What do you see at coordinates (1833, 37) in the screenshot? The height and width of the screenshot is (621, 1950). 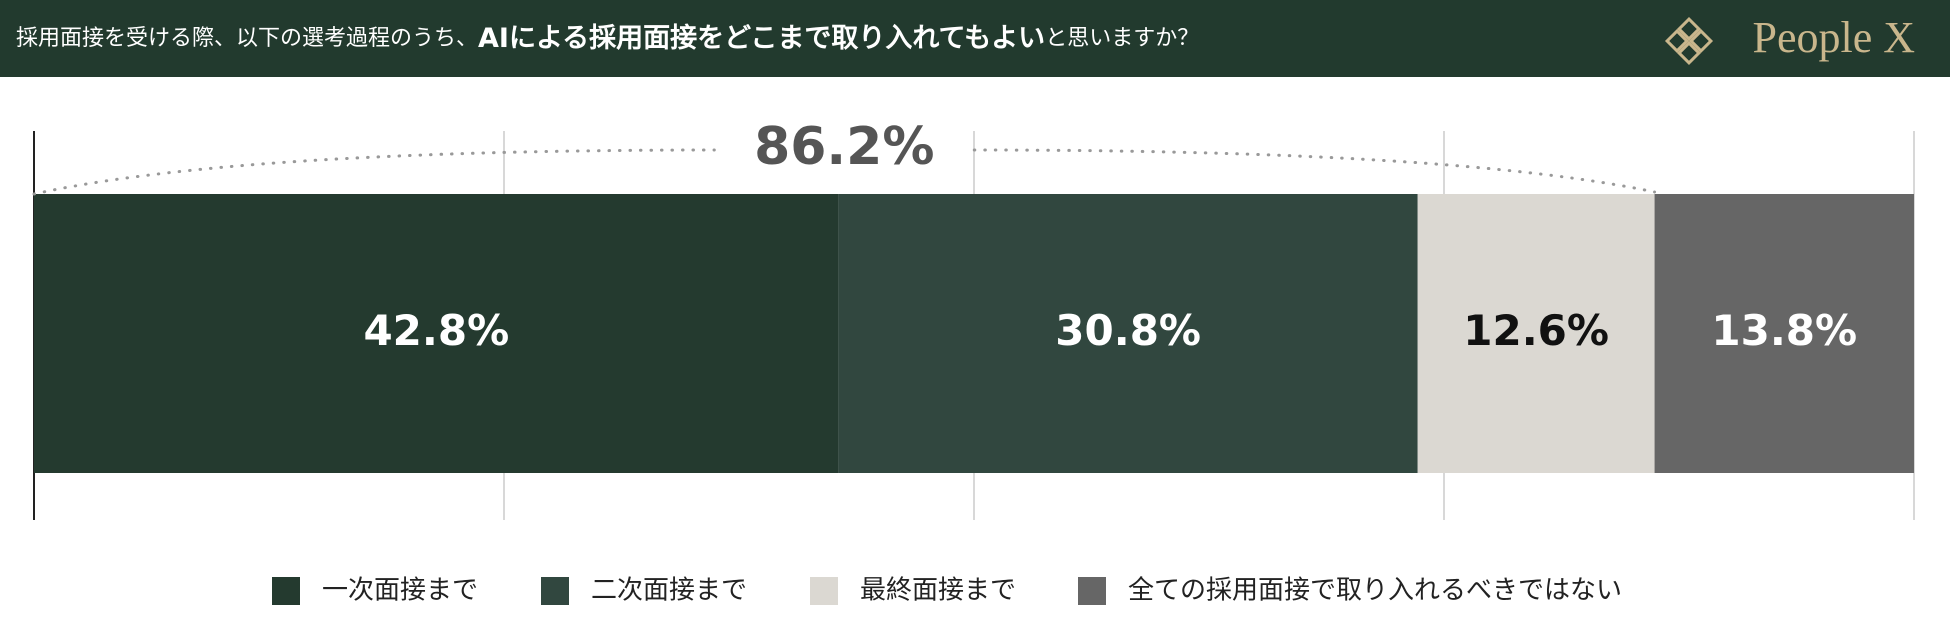 I see `logo: People X` at bounding box center [1833, 37].